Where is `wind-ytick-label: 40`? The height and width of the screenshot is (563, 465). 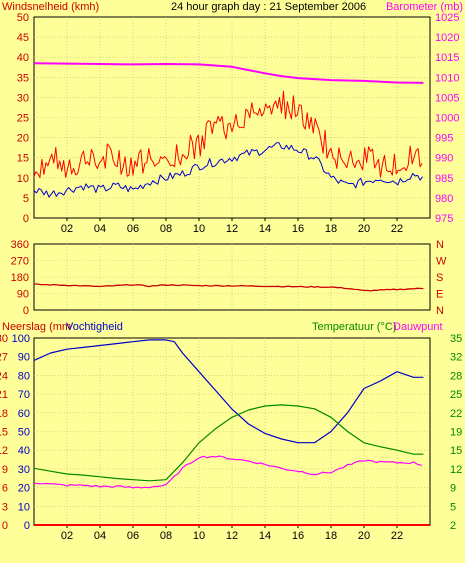 wind-ytick-label: 40 is located at coordinates (23, 58).